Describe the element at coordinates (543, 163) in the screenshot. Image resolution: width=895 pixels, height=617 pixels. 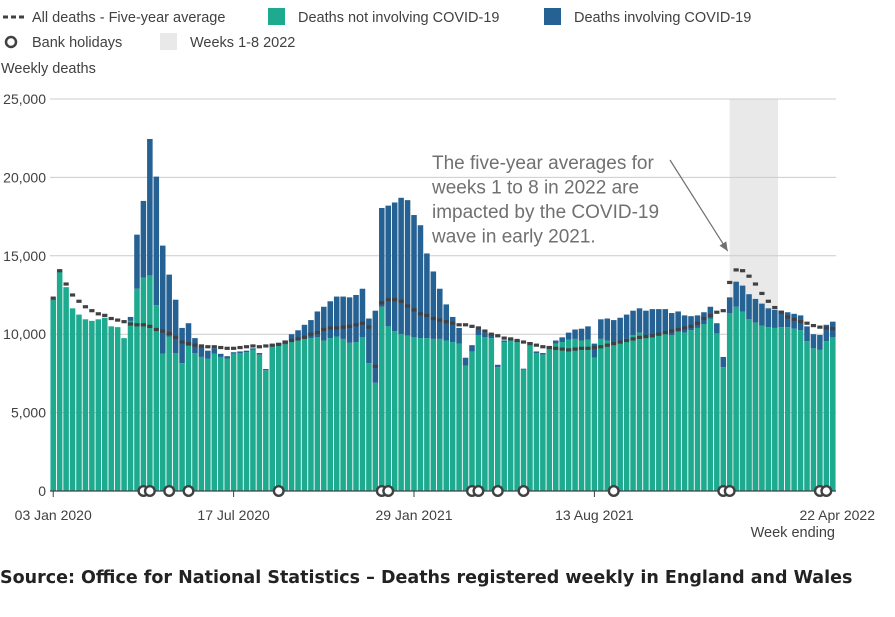
I see `annotation-line: The five-year averages for` at that location.